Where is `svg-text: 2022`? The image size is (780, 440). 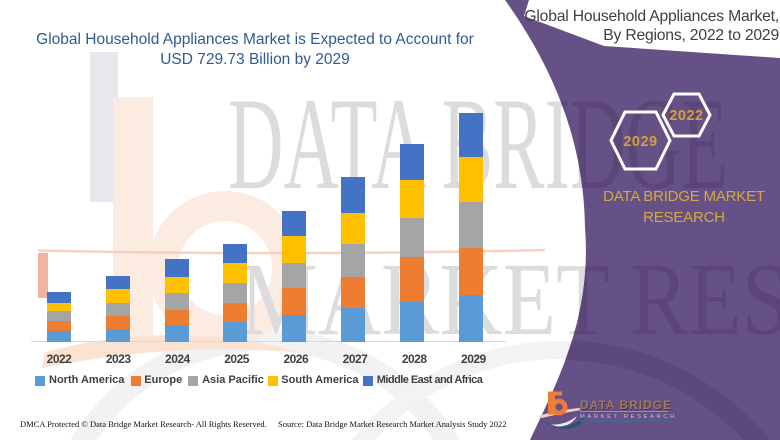
svg-text: 2022 is located at coordinates (686, 116).